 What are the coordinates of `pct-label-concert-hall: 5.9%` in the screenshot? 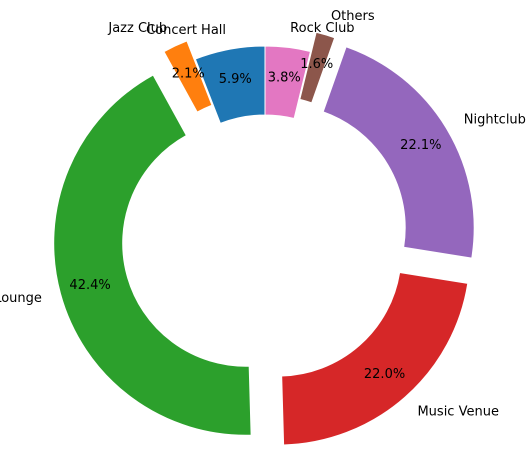 It's located at (235, 79).